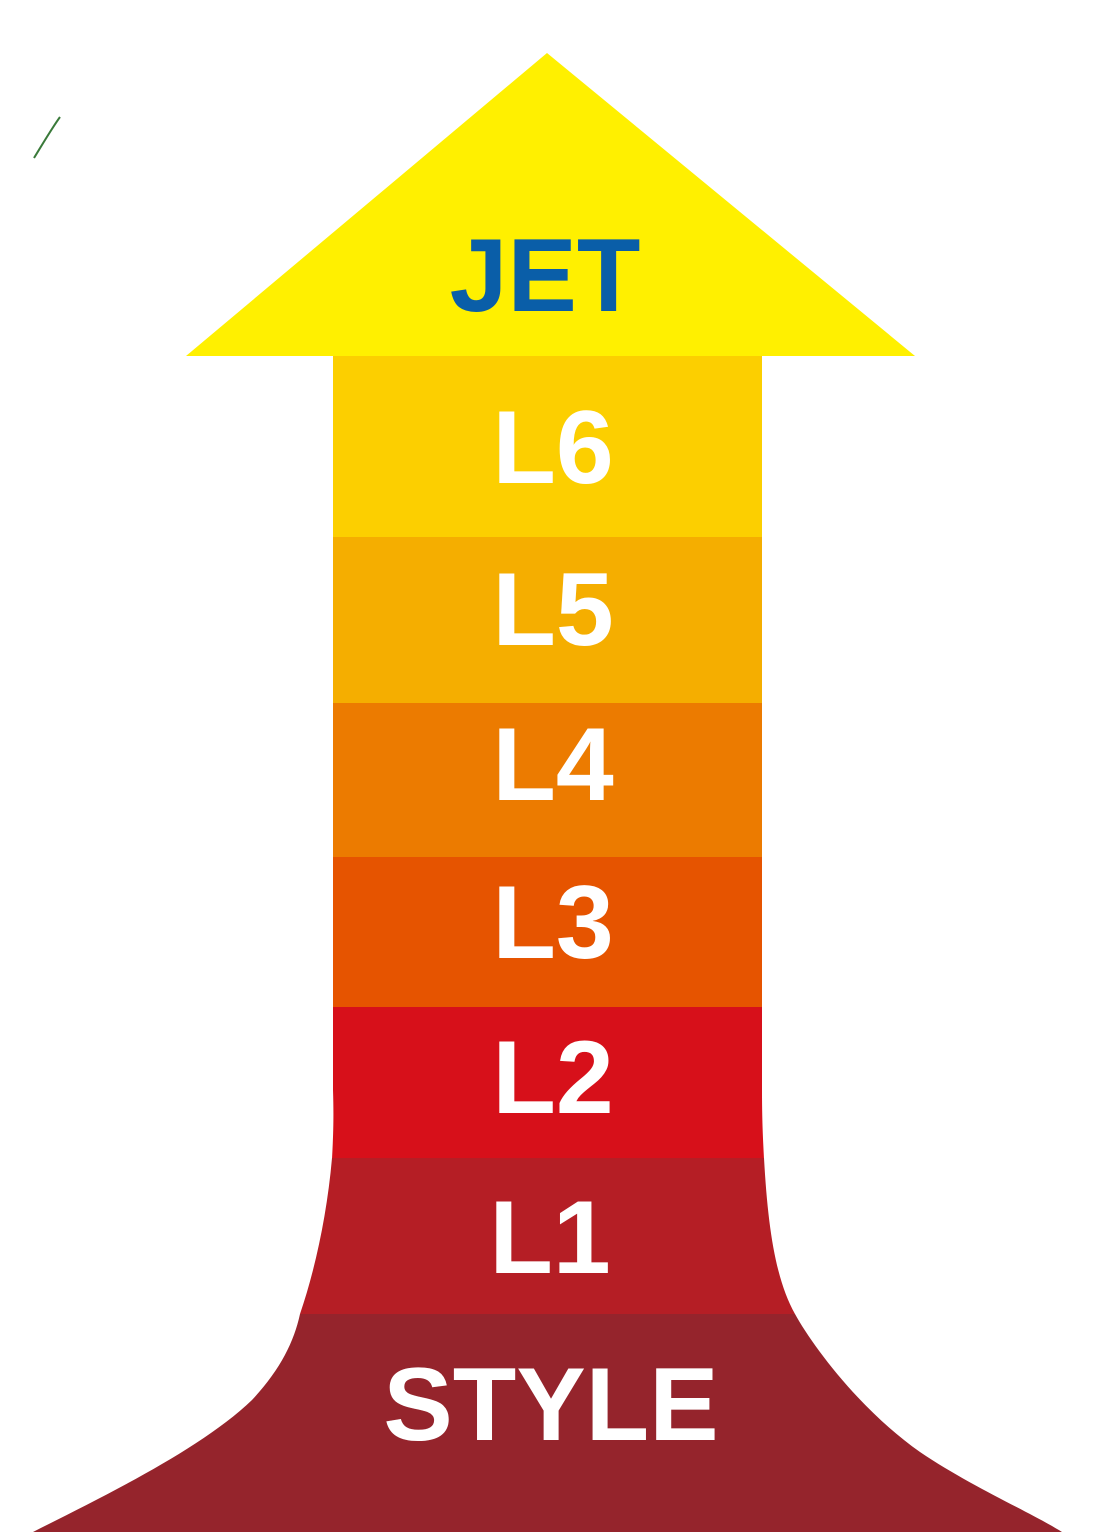 The image size is (1116, 1532). I want to click on level-label: L6, so click(552, 448).